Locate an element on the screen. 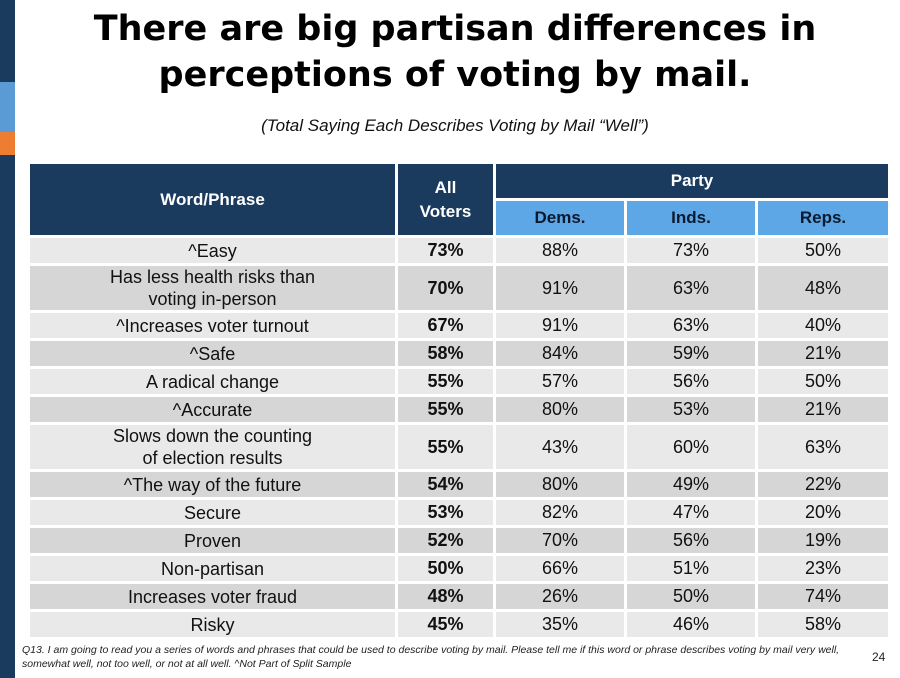 This screenshot has height=678, width=900. side-accent-bar-orange is located at coordinates (7, 143).